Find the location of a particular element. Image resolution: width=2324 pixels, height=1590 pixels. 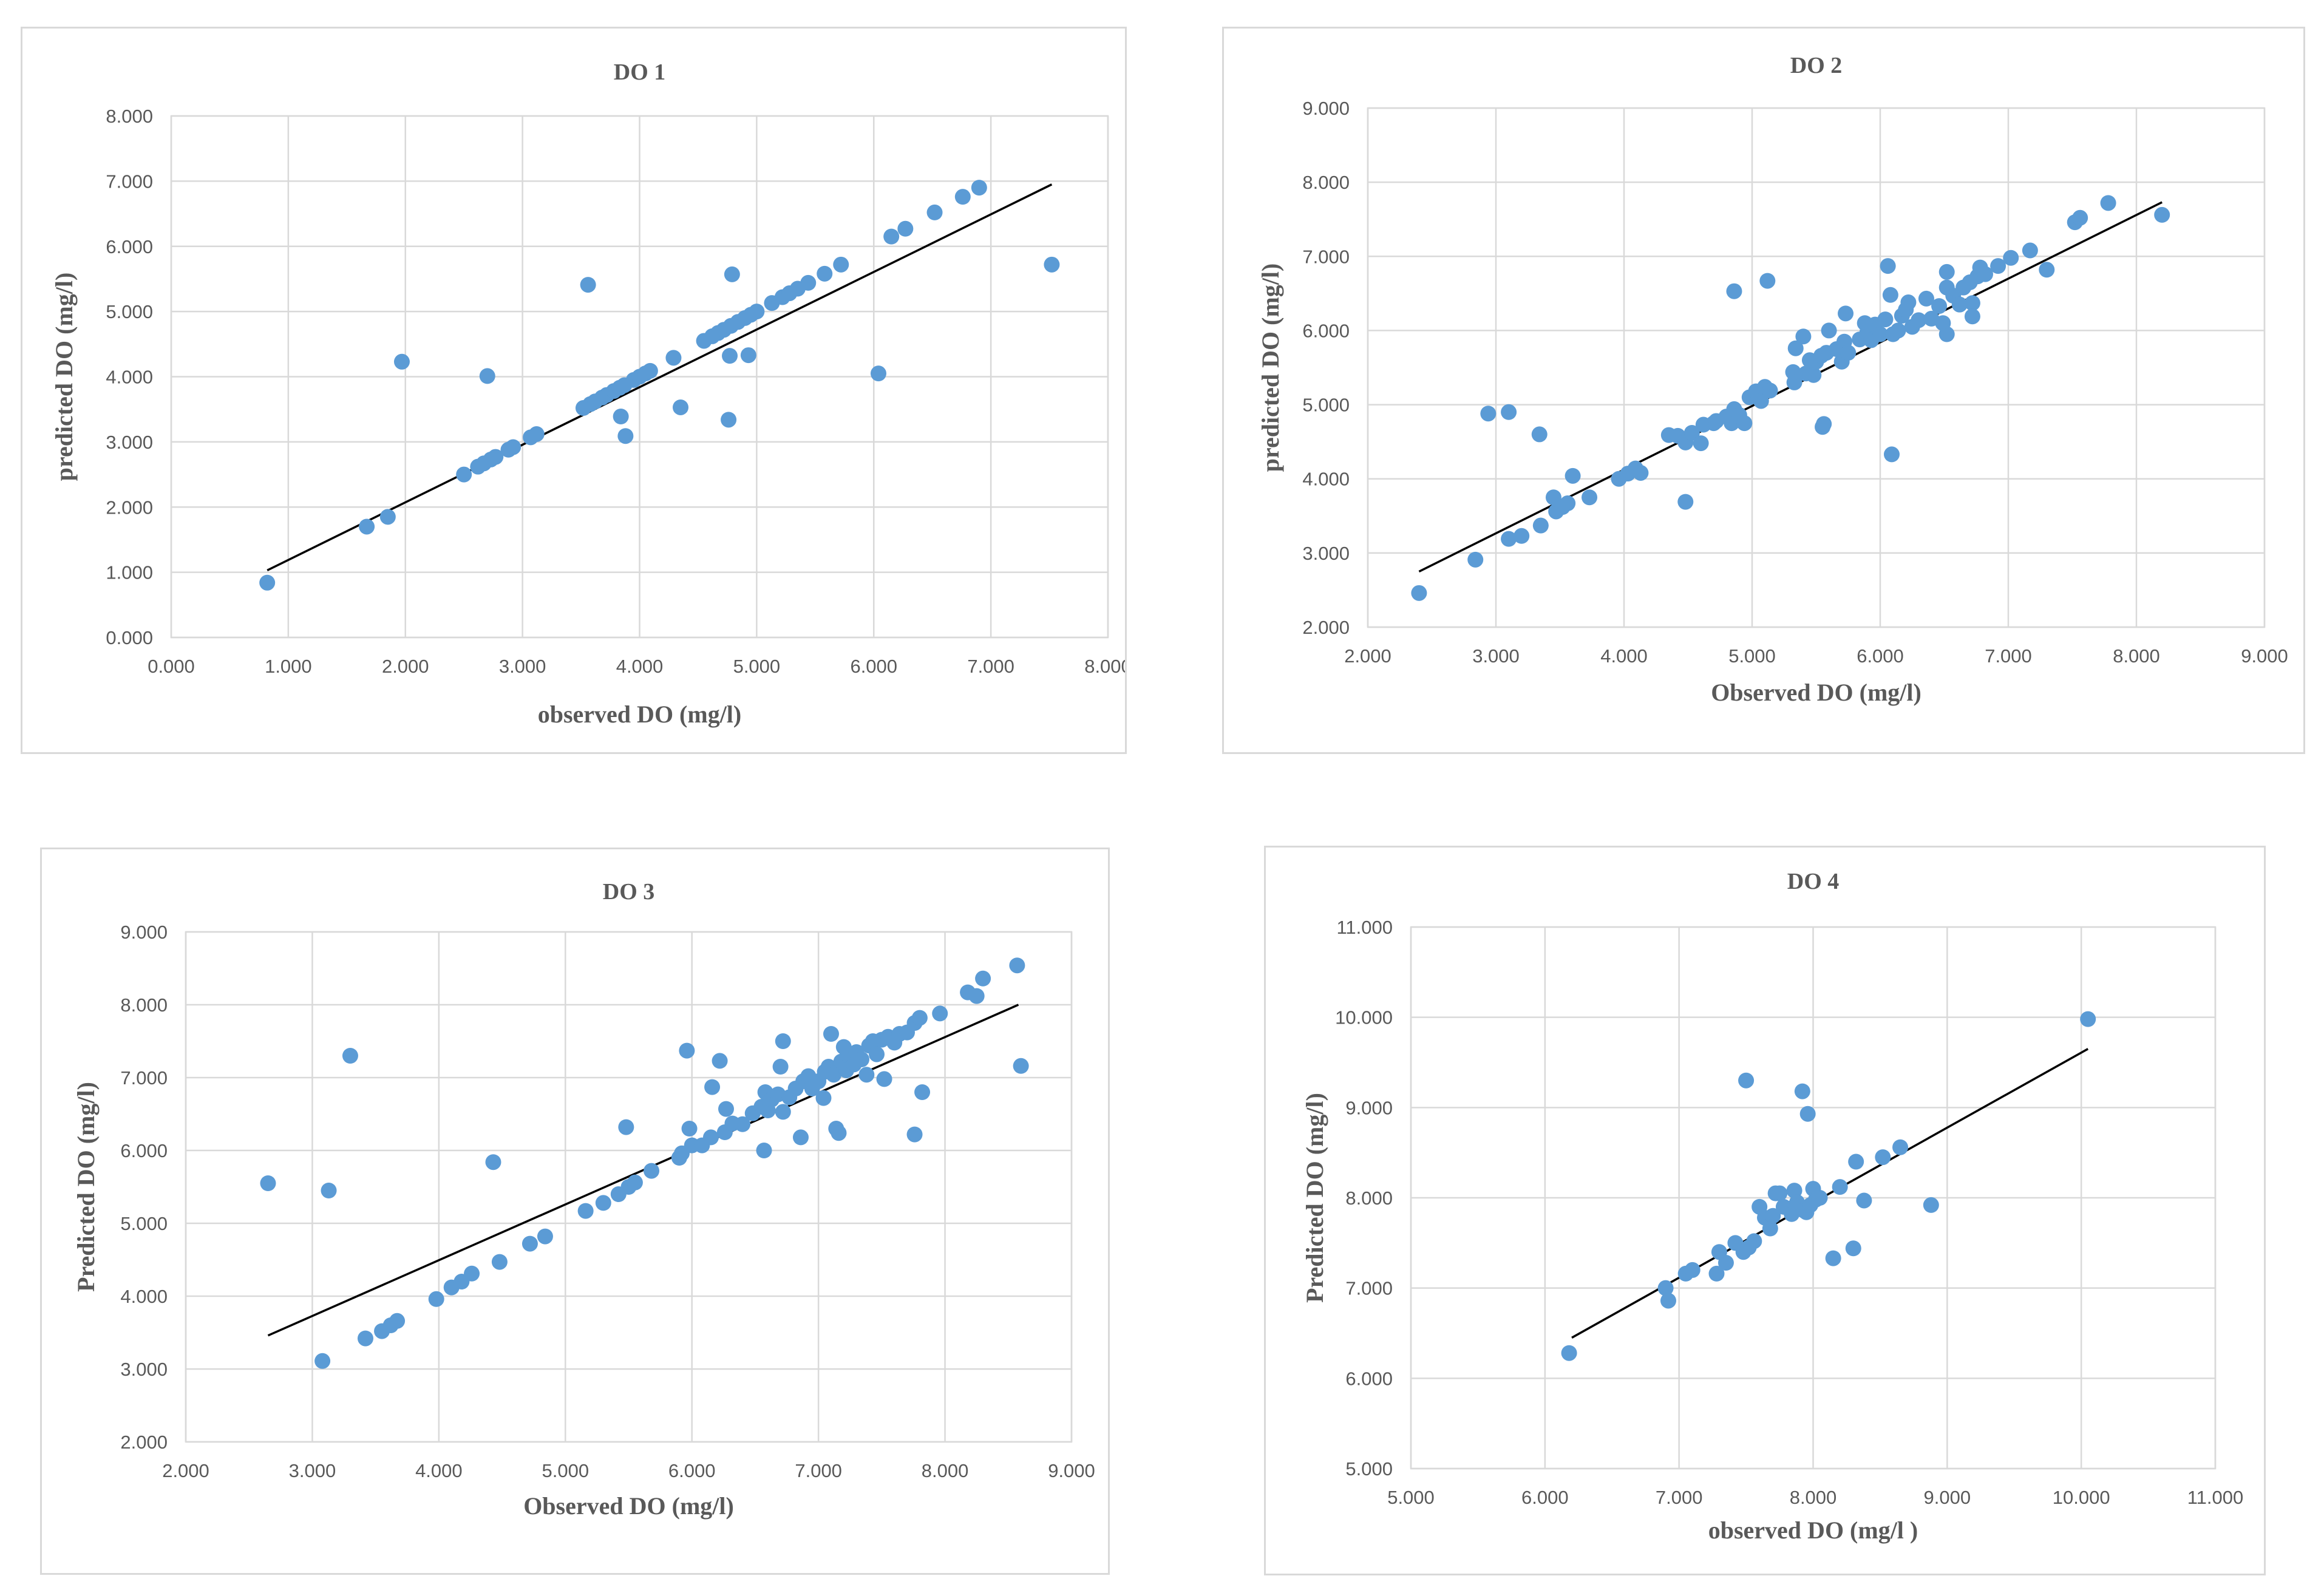

chart-do3-trendline is located at coordinates (643, 1170).